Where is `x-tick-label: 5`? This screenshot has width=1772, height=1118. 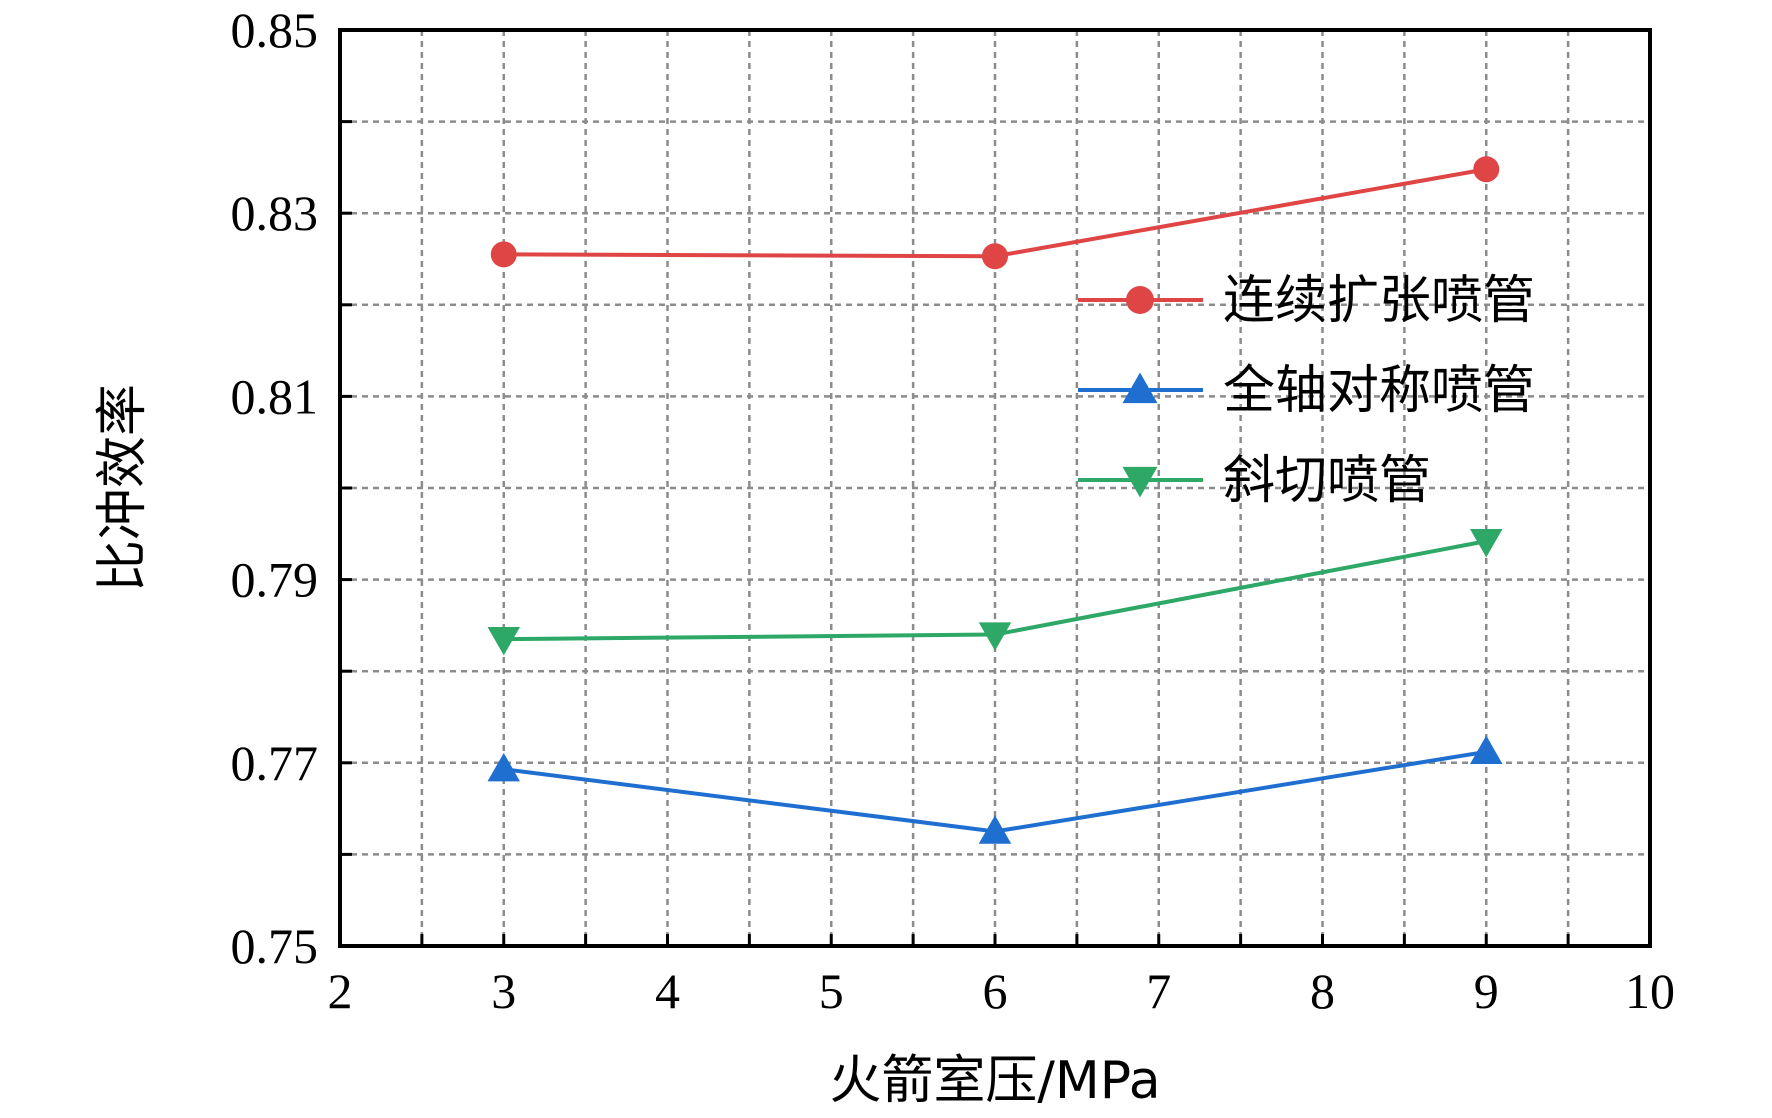 x-tick-label: 5 is located at coordinates (831, 991).